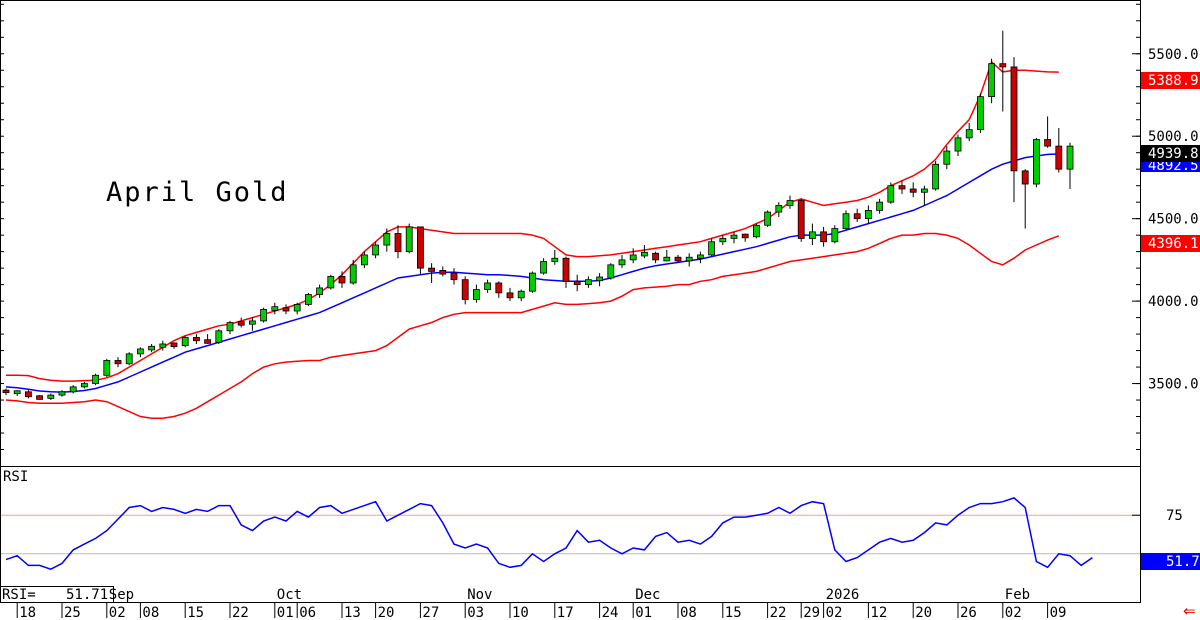 The width and height of the screenshot is (1200, 620). What do you see at coordinates (1058, 612) in the screenshot?
I see `x-tick-label: 09` at bounding box center [1058, 612].